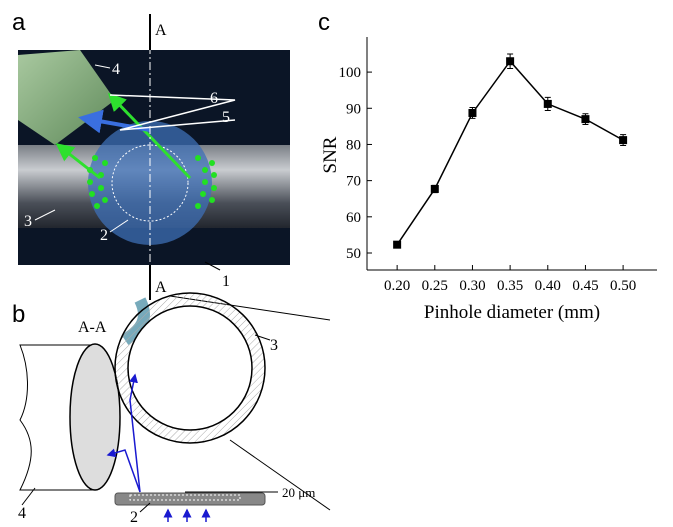  I want to click on y-tick-label: 80, so click(353, 145).